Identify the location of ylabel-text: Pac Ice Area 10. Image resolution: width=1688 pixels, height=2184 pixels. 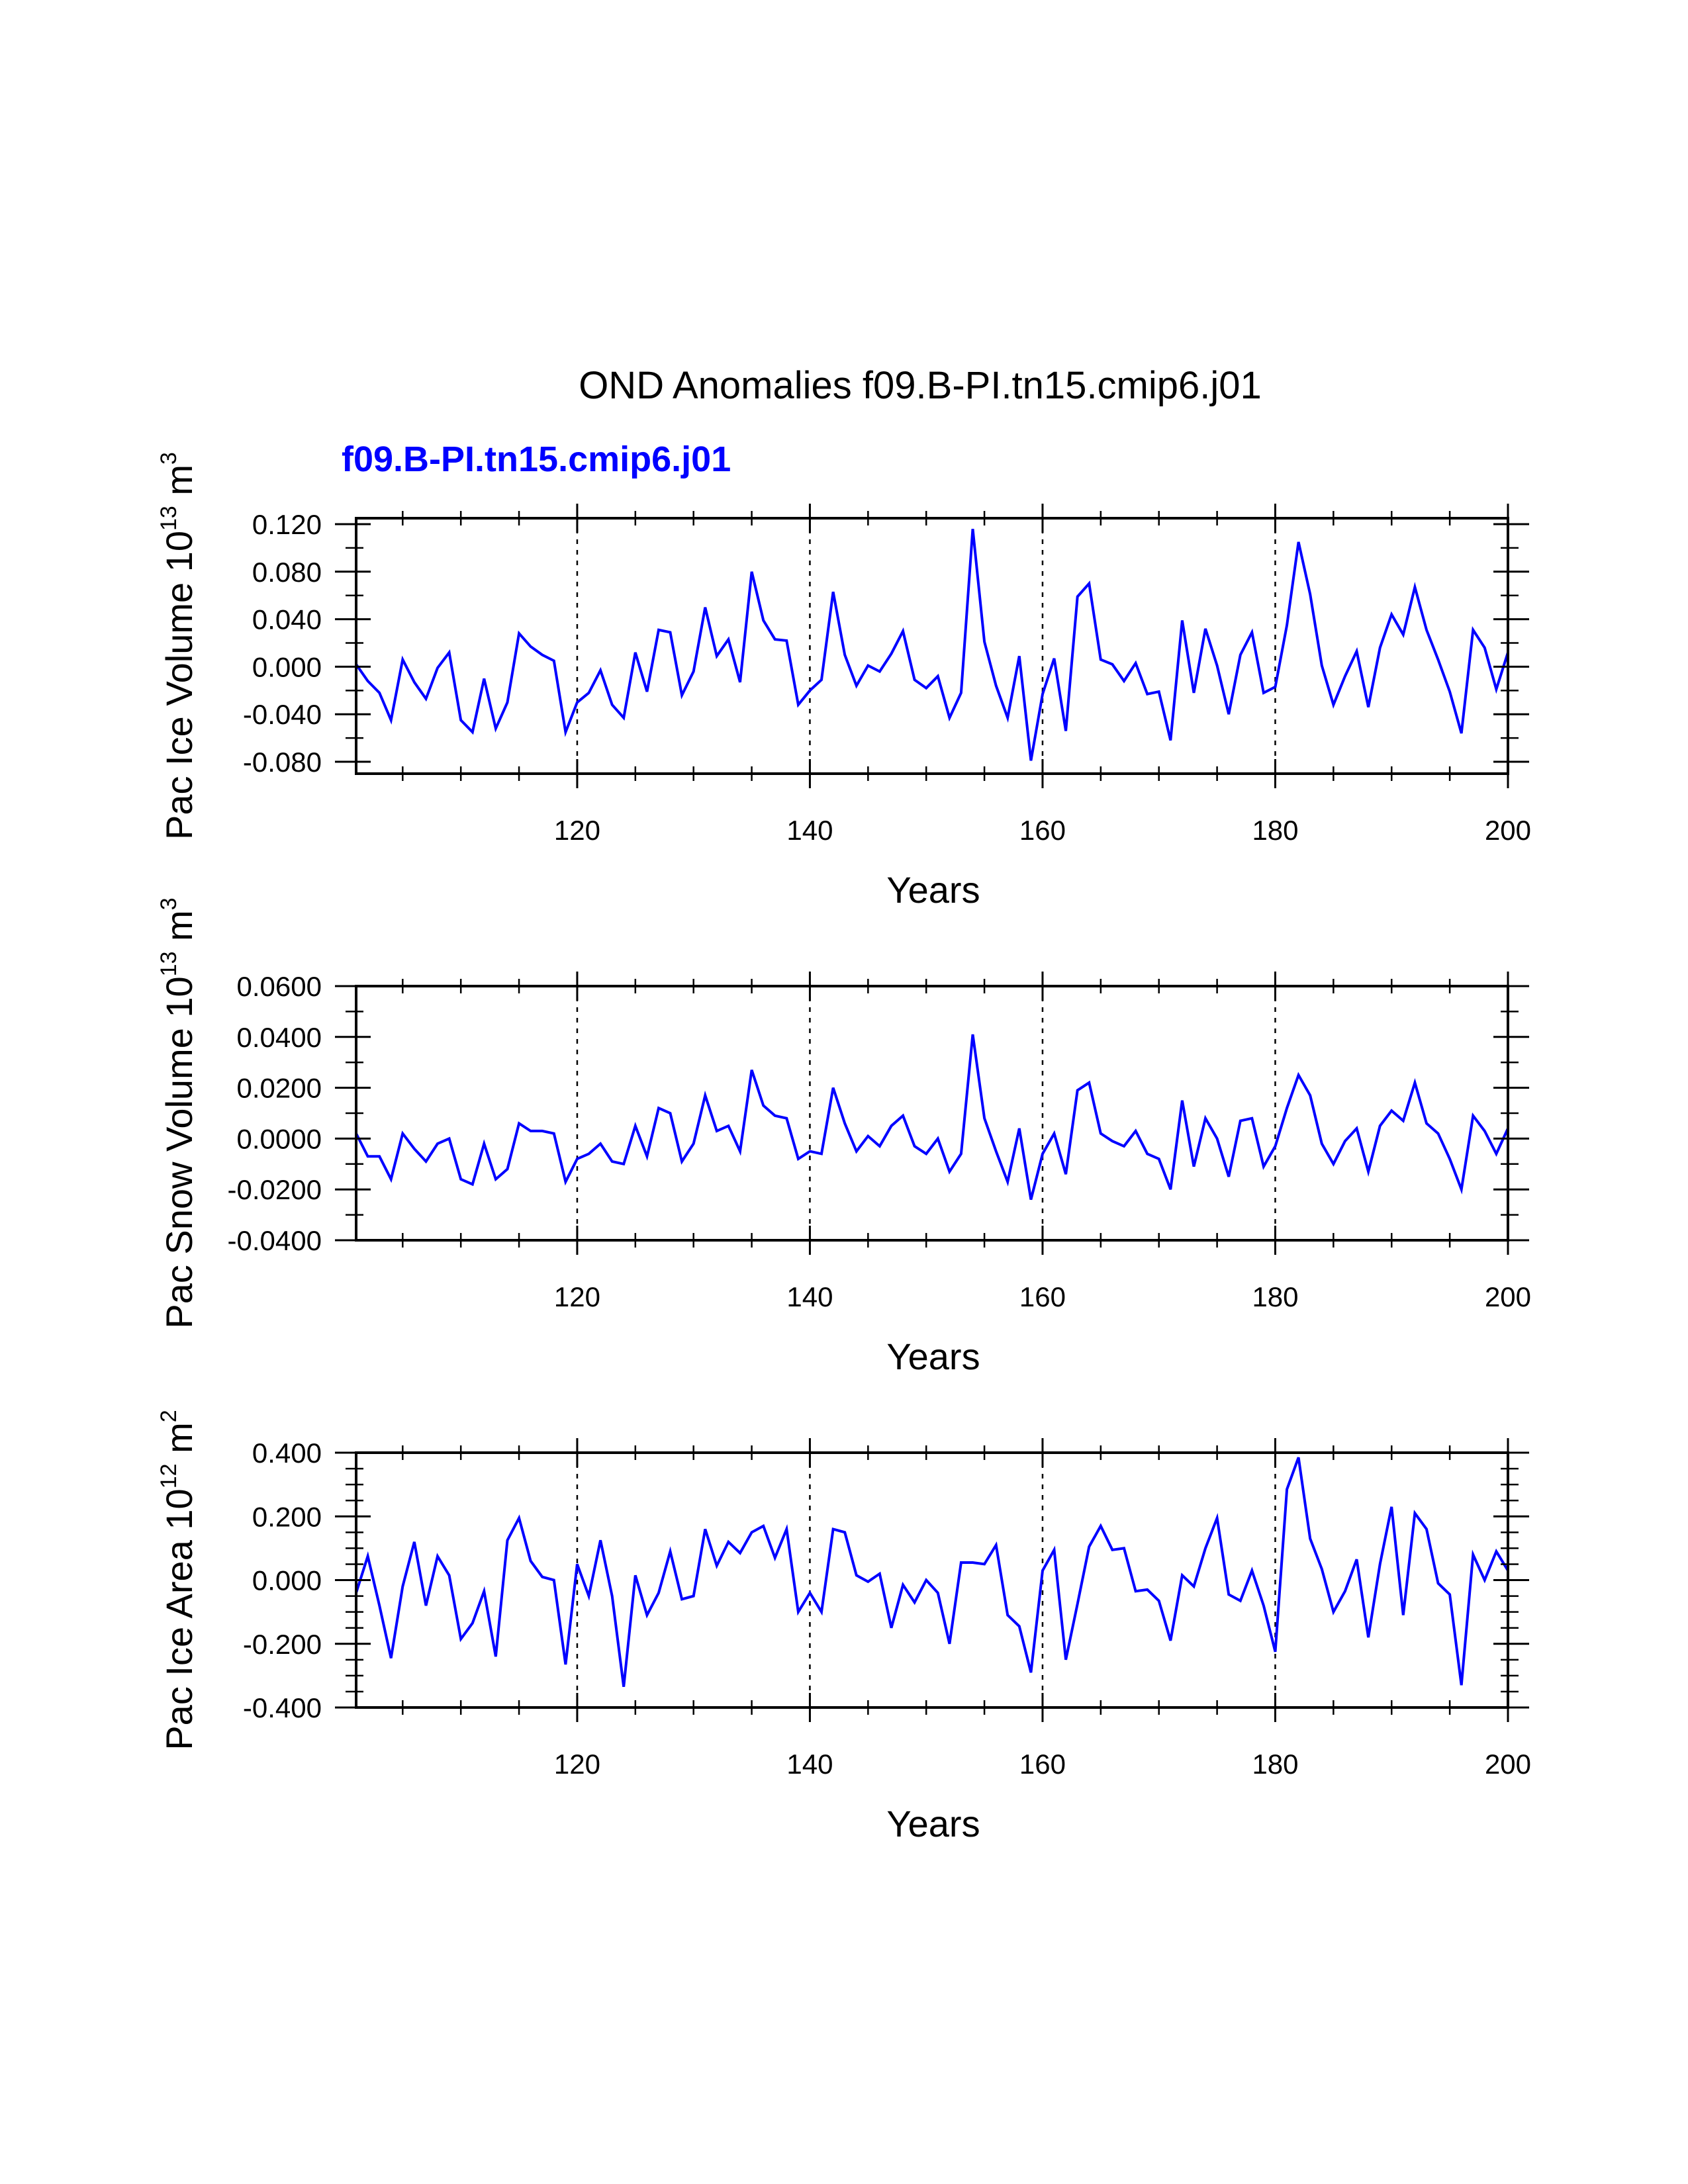
(179, 1619).